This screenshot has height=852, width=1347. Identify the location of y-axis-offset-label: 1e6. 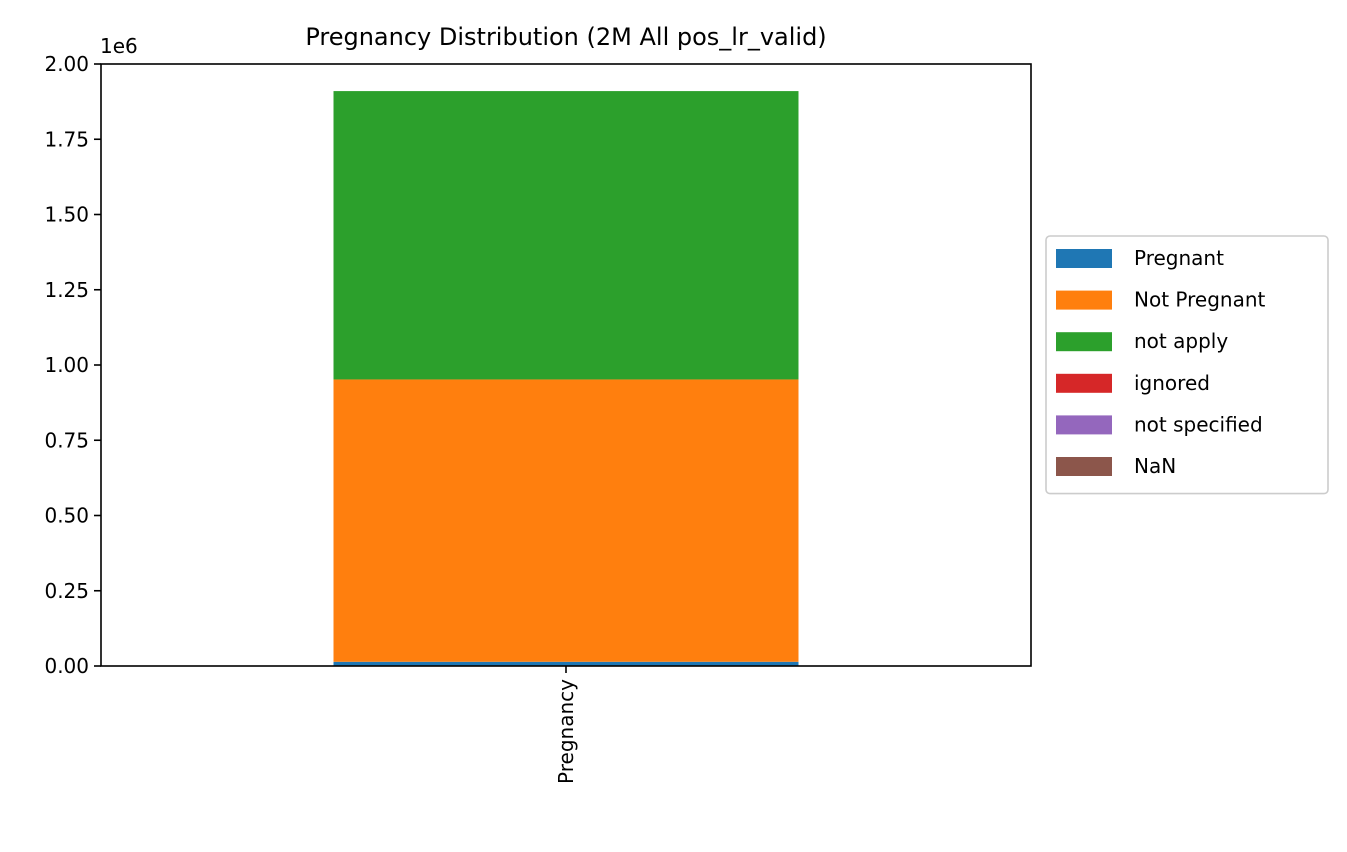
(119, 46).